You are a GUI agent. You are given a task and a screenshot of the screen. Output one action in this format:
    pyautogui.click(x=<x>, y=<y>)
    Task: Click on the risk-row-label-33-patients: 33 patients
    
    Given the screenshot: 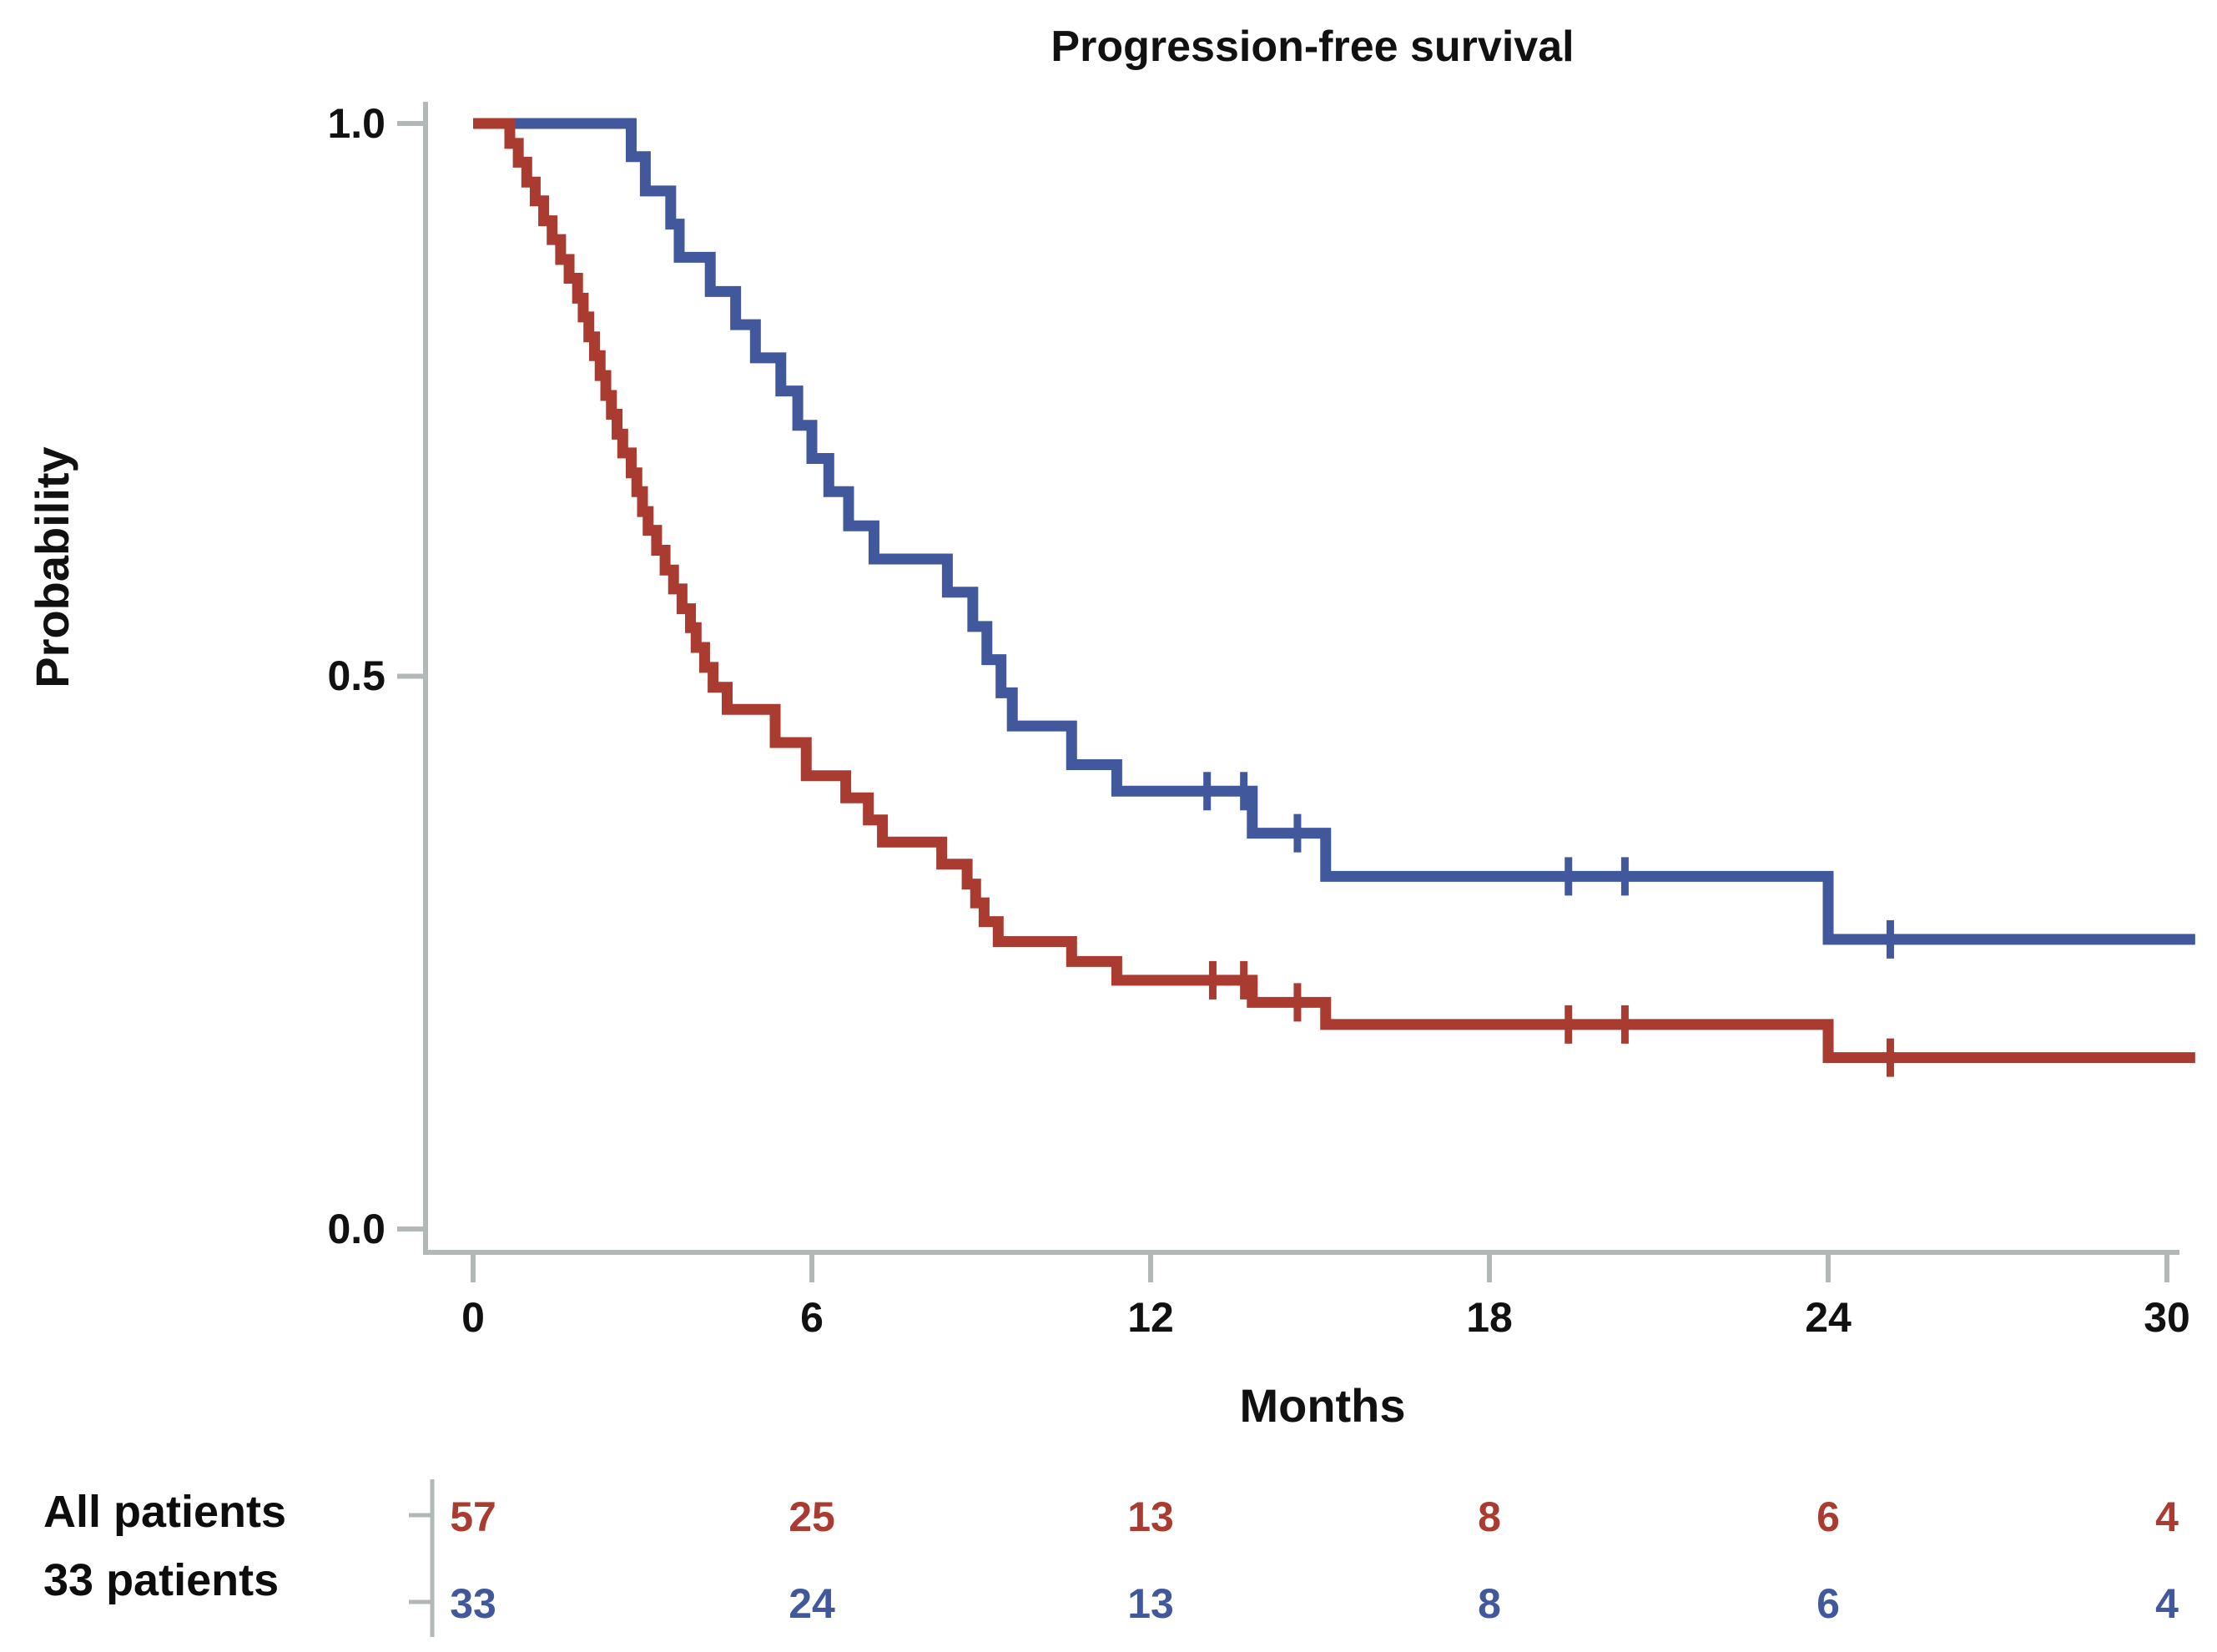 What is the action you would take?
    pyautogui.click(x=161, y=1580)
    